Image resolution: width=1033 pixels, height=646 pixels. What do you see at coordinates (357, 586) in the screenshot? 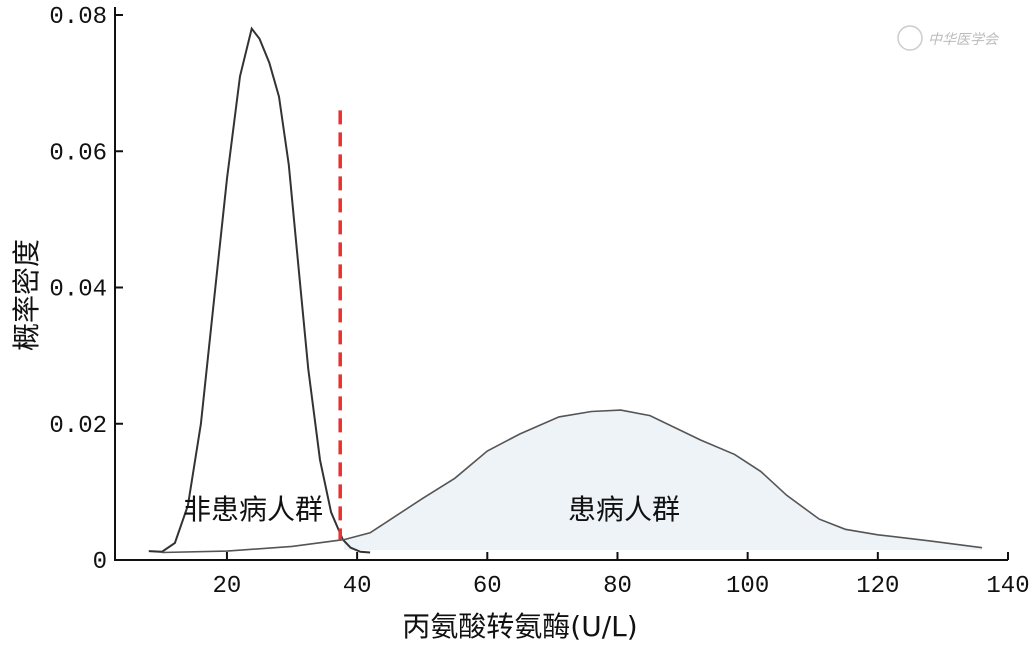
I see `x-tick-label: 40` at bounding box center [357, 586].